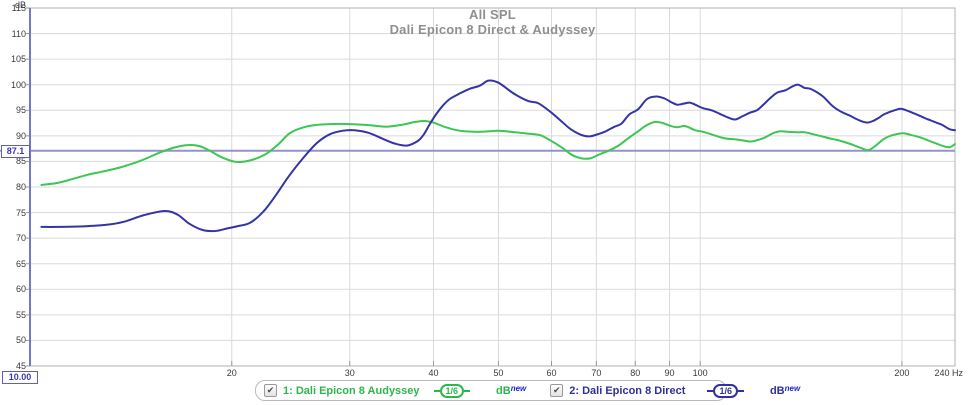  Describe the element at coordinates (669, 373) in the screenshot. I see `x-tick-label: 90` at that location.